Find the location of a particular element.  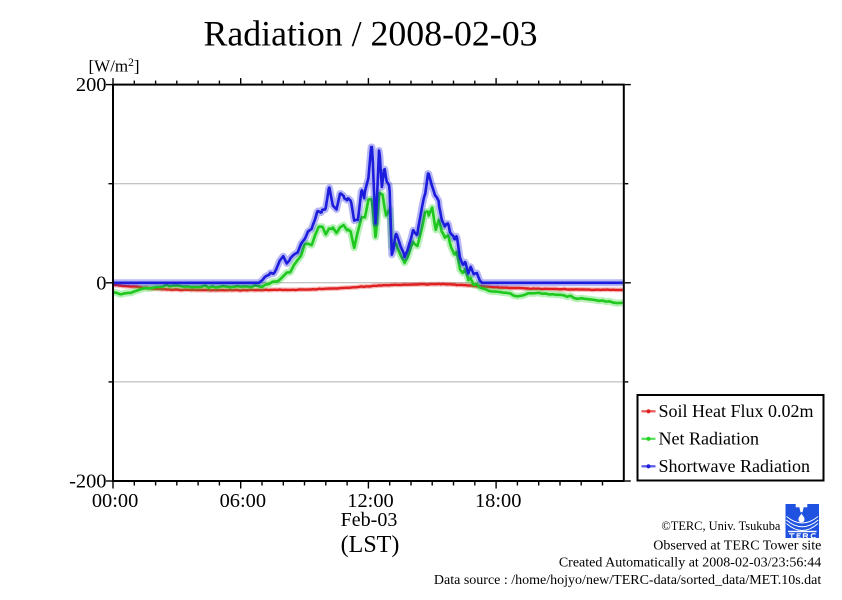

svg-text: 0 is located at coordinates (101, 283).